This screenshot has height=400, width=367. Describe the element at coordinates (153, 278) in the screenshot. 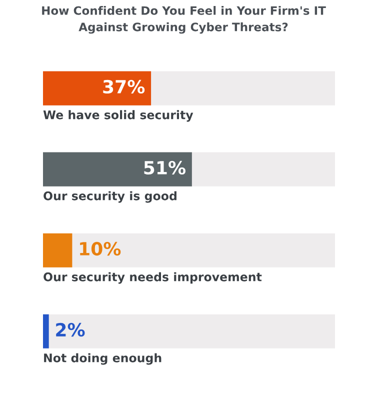

I see `y-tick-label: Our security needs improvement` at that location.